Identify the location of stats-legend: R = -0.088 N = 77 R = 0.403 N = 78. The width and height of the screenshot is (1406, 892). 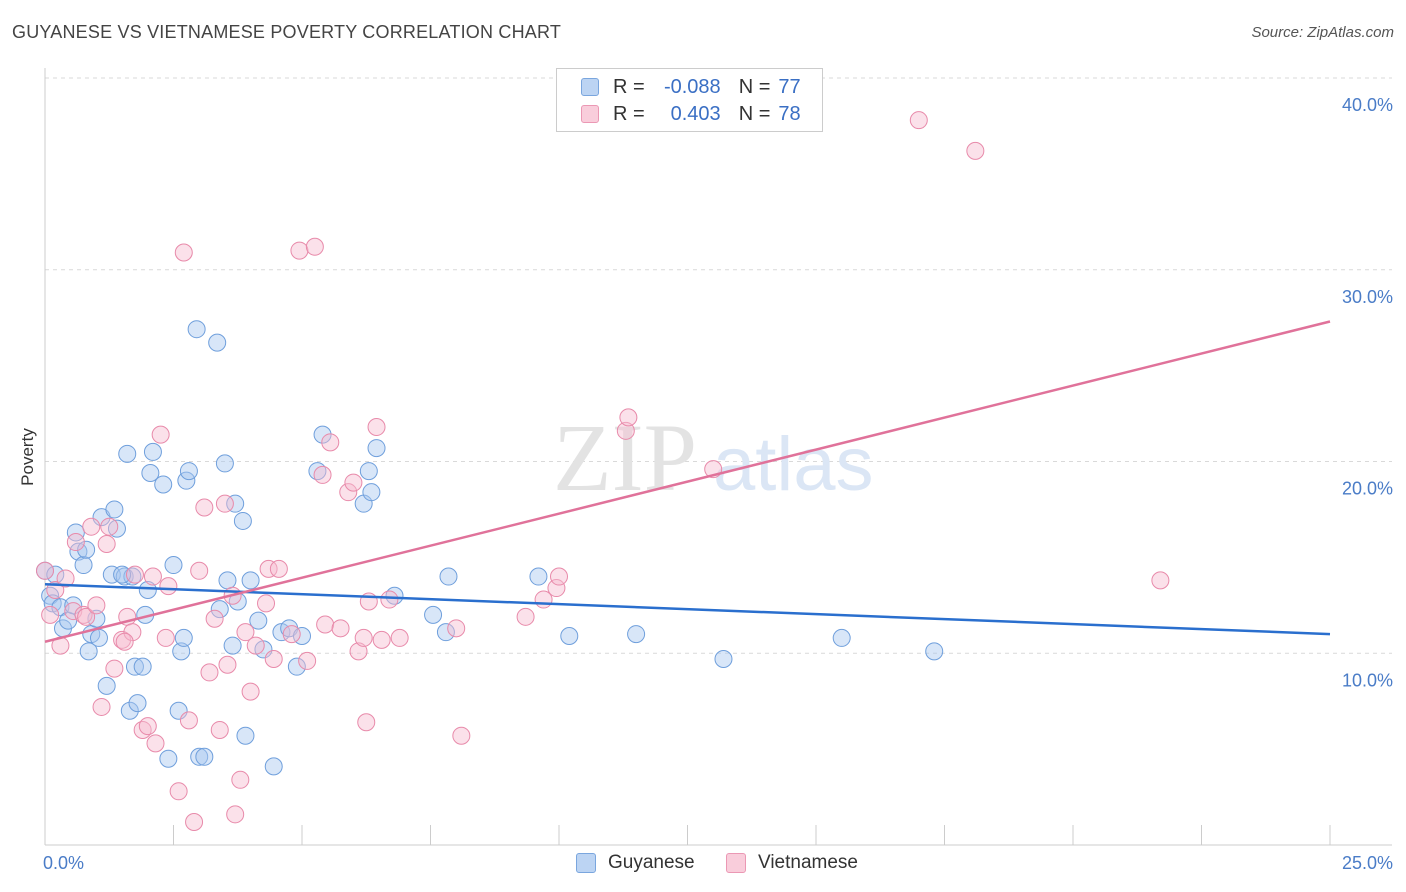
(689, 100).